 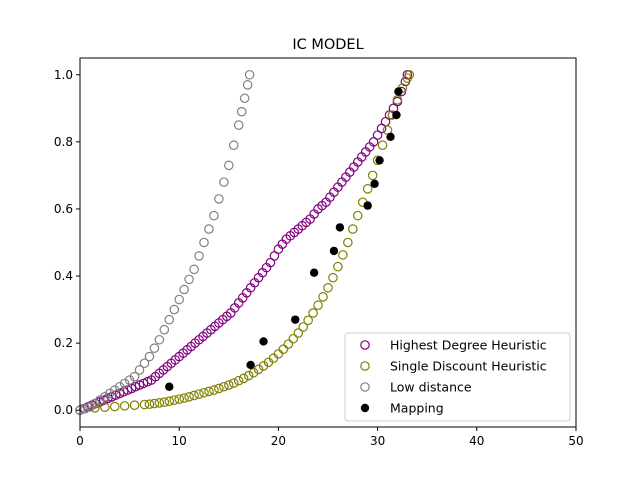 I want to click on legend-label: Single Discount Heuristic, so click(x=468, y=366).